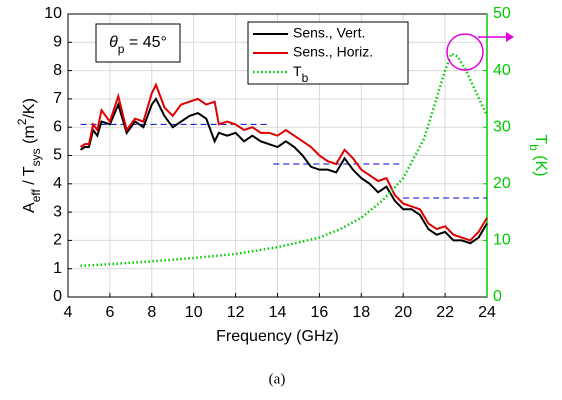 This screenshot has height=400, width=562. I want to click on legend-label-part: T, so click(297, 71).